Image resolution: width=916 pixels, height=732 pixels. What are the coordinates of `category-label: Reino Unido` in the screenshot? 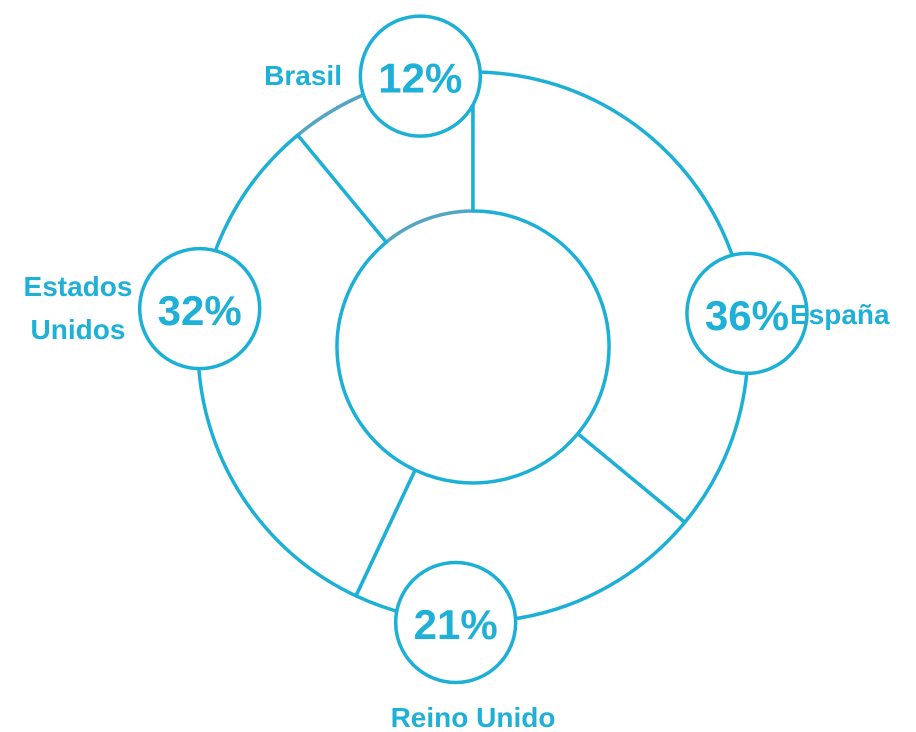 It's located at (473, 717).